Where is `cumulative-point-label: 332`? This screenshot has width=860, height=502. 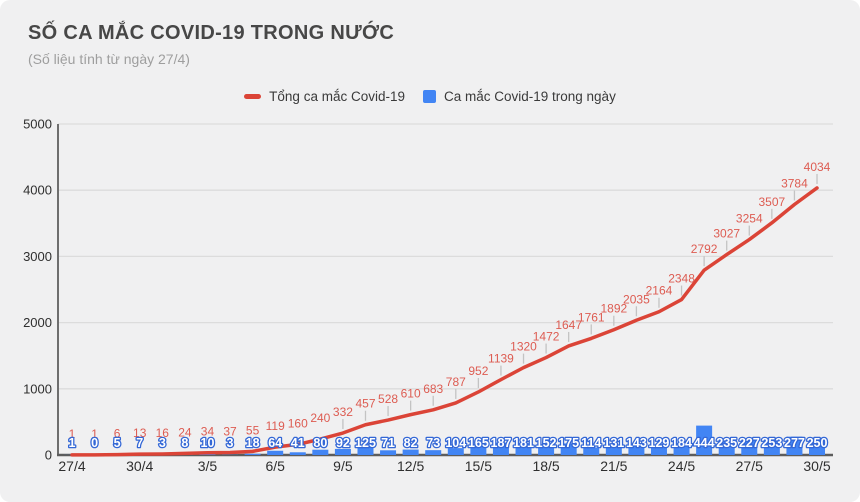 cumulative-point-label: 332 is located at coordinates (343, 412).